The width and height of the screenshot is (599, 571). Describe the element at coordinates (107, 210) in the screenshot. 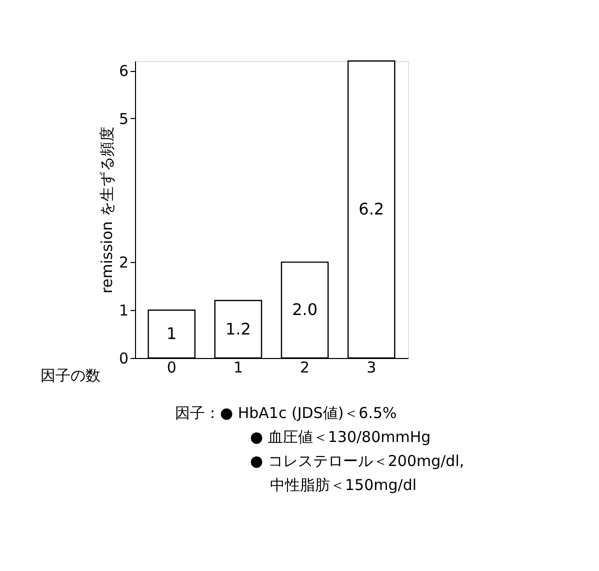

I see `y-axis-title: remission を生ずる頻度` at that location.